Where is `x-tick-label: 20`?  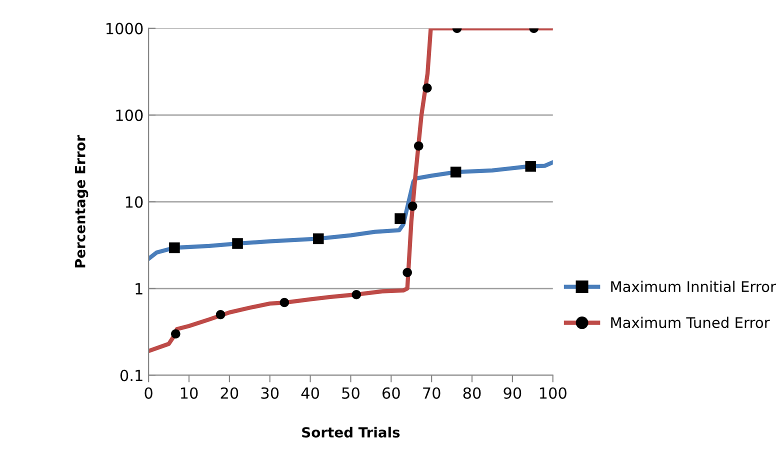 x-tick-label: 20 is located at coordinates (229, 393).